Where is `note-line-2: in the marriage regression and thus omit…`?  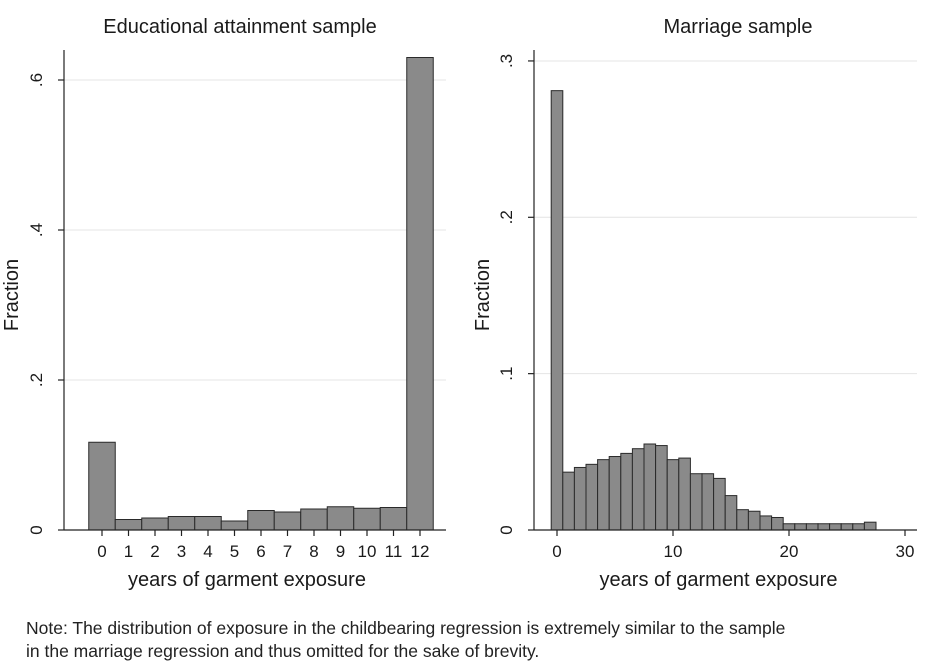
note-line-2: in the marriage regression and thus omit… is located at coordinates (283, 651).